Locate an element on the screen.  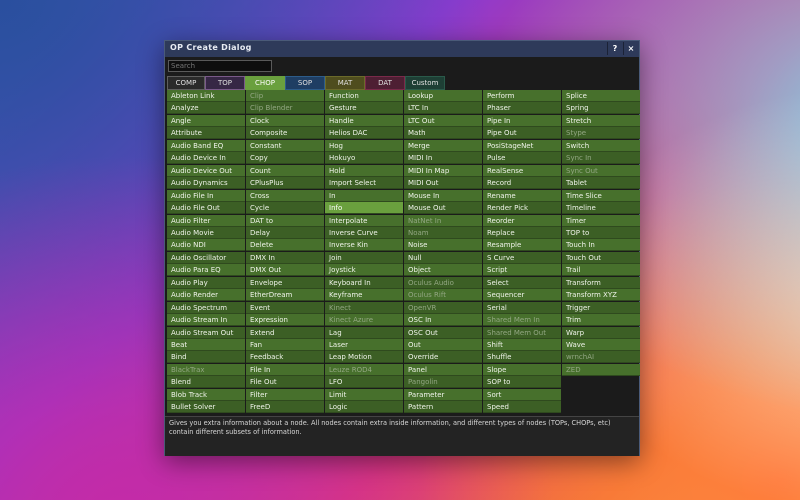
operator-item: Joystick is located at coordinates (364, 270).